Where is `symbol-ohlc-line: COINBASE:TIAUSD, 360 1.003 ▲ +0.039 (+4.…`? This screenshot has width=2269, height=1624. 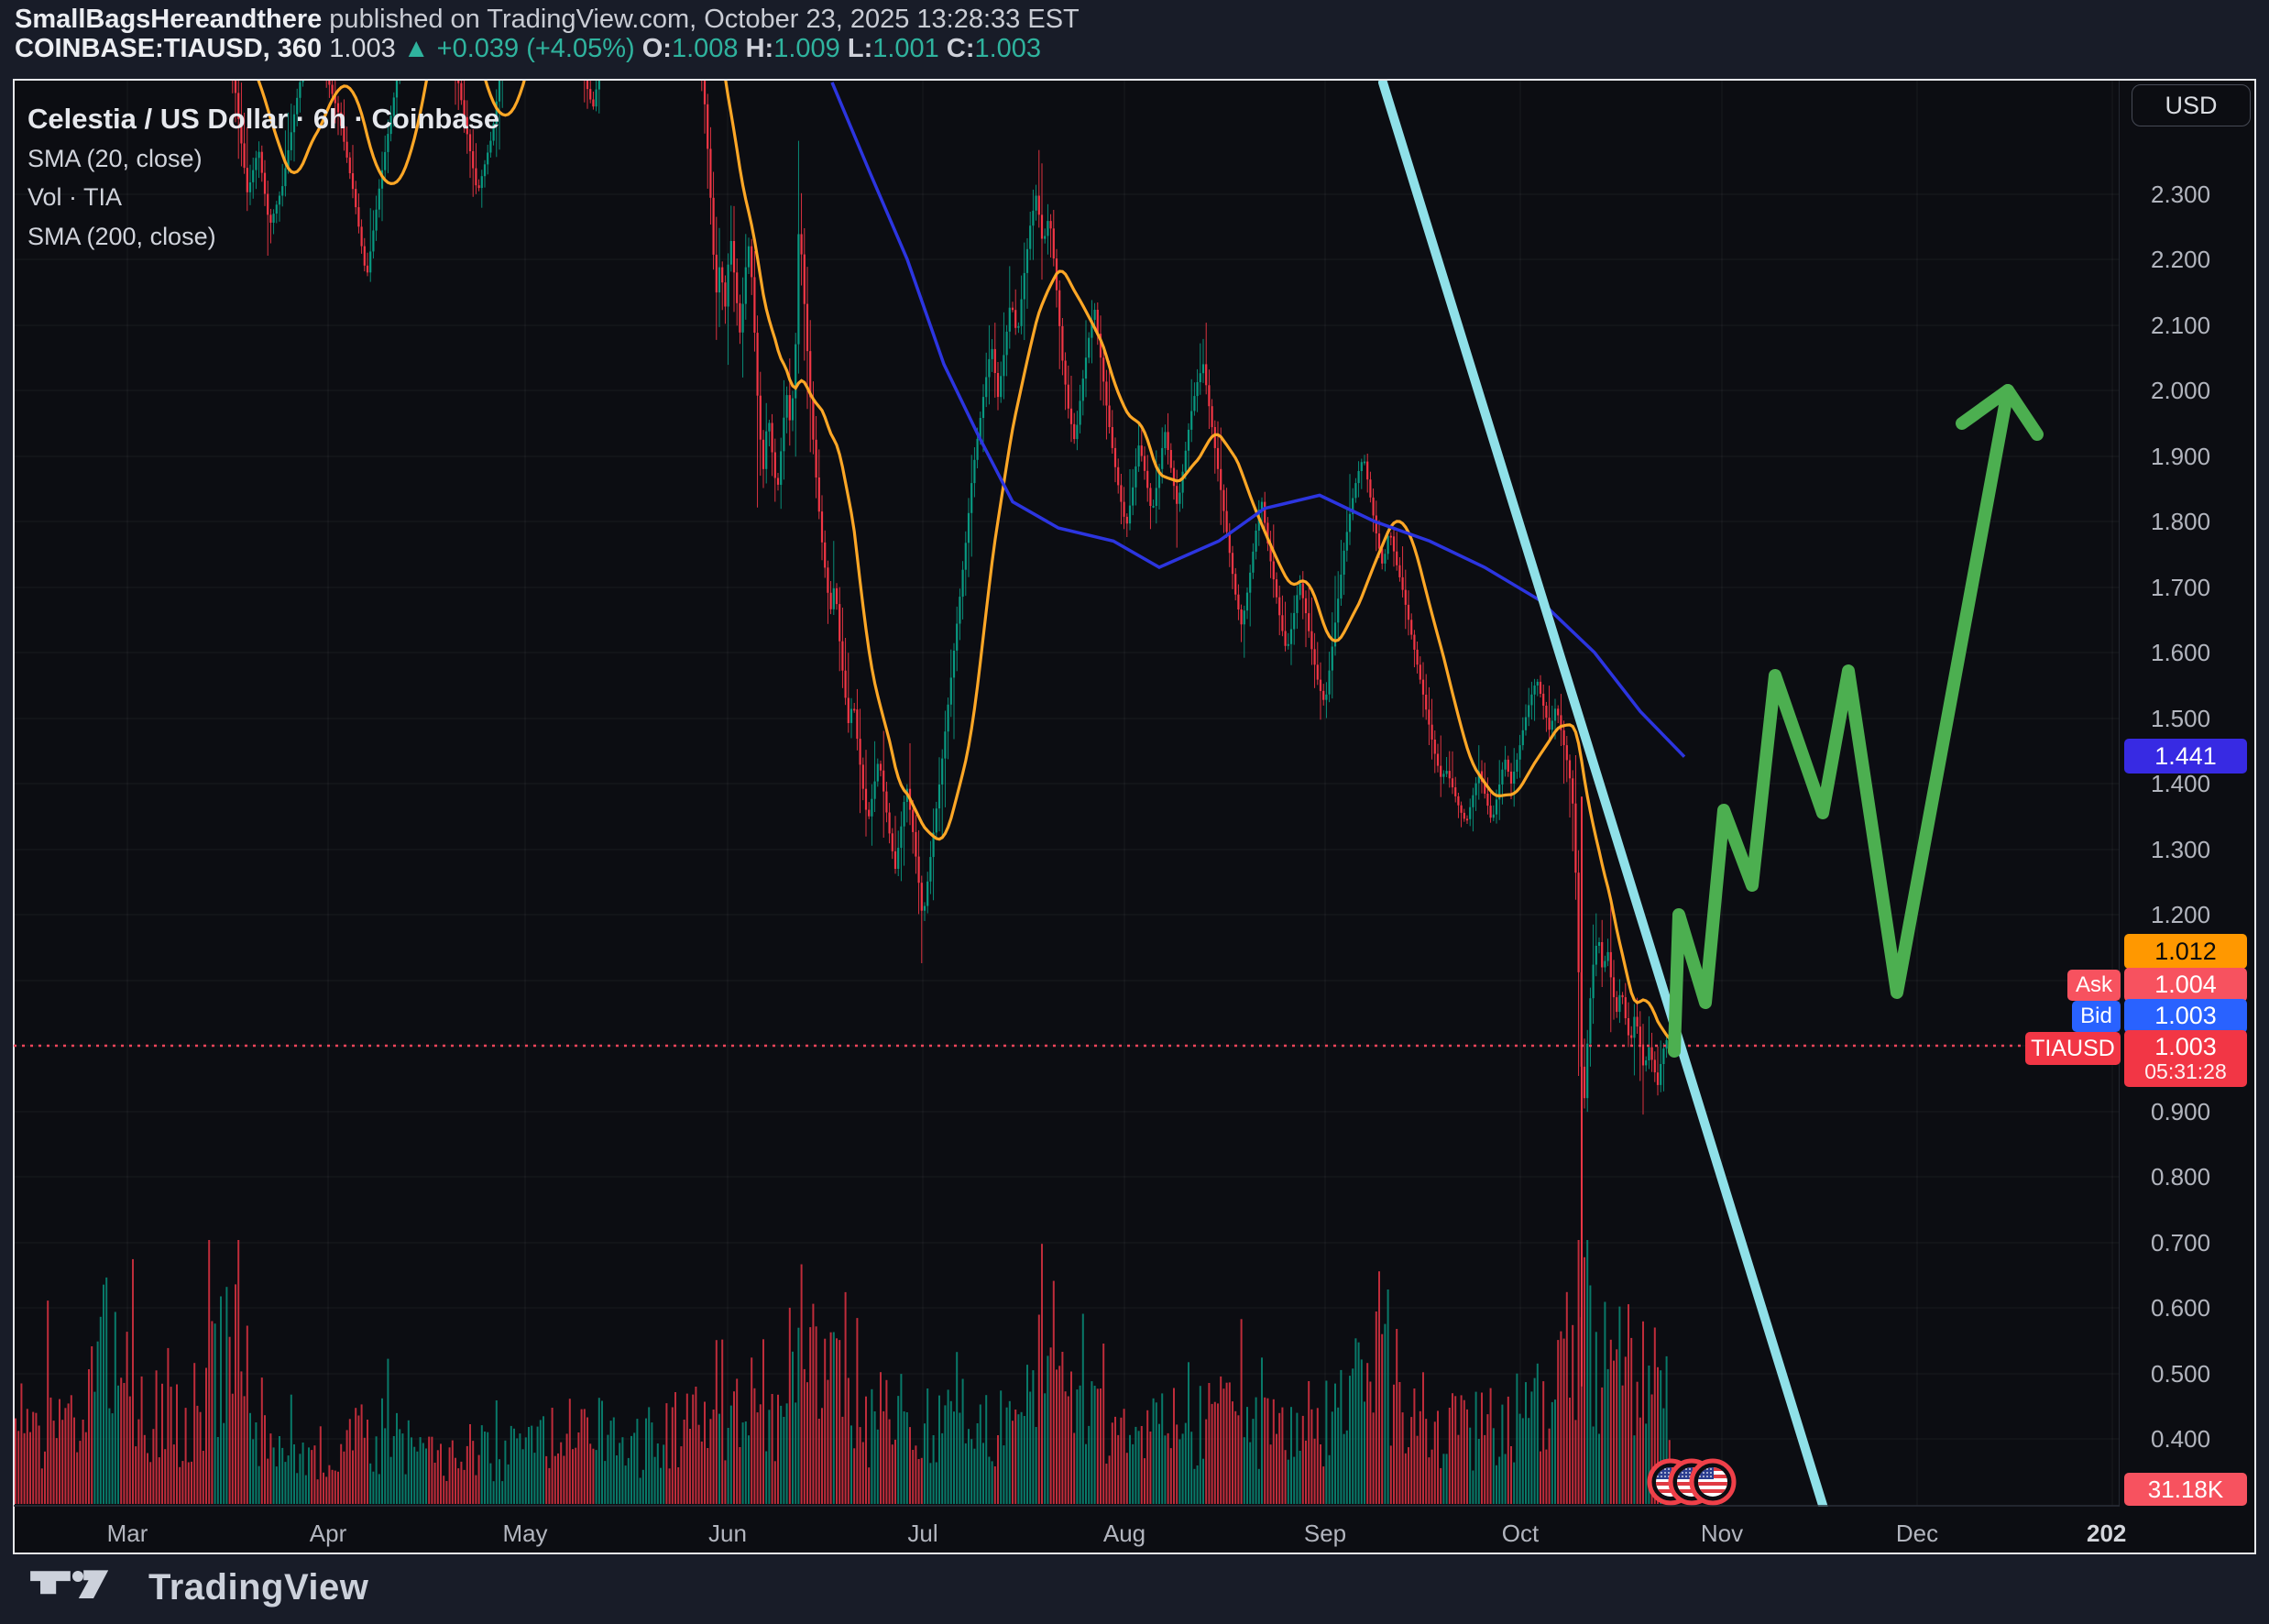
symbol-ohlc-line: COINBASE:TIAUSD, 360 1.003 ▲ +0.039 (+4.… is located at coordinates (528, 49).